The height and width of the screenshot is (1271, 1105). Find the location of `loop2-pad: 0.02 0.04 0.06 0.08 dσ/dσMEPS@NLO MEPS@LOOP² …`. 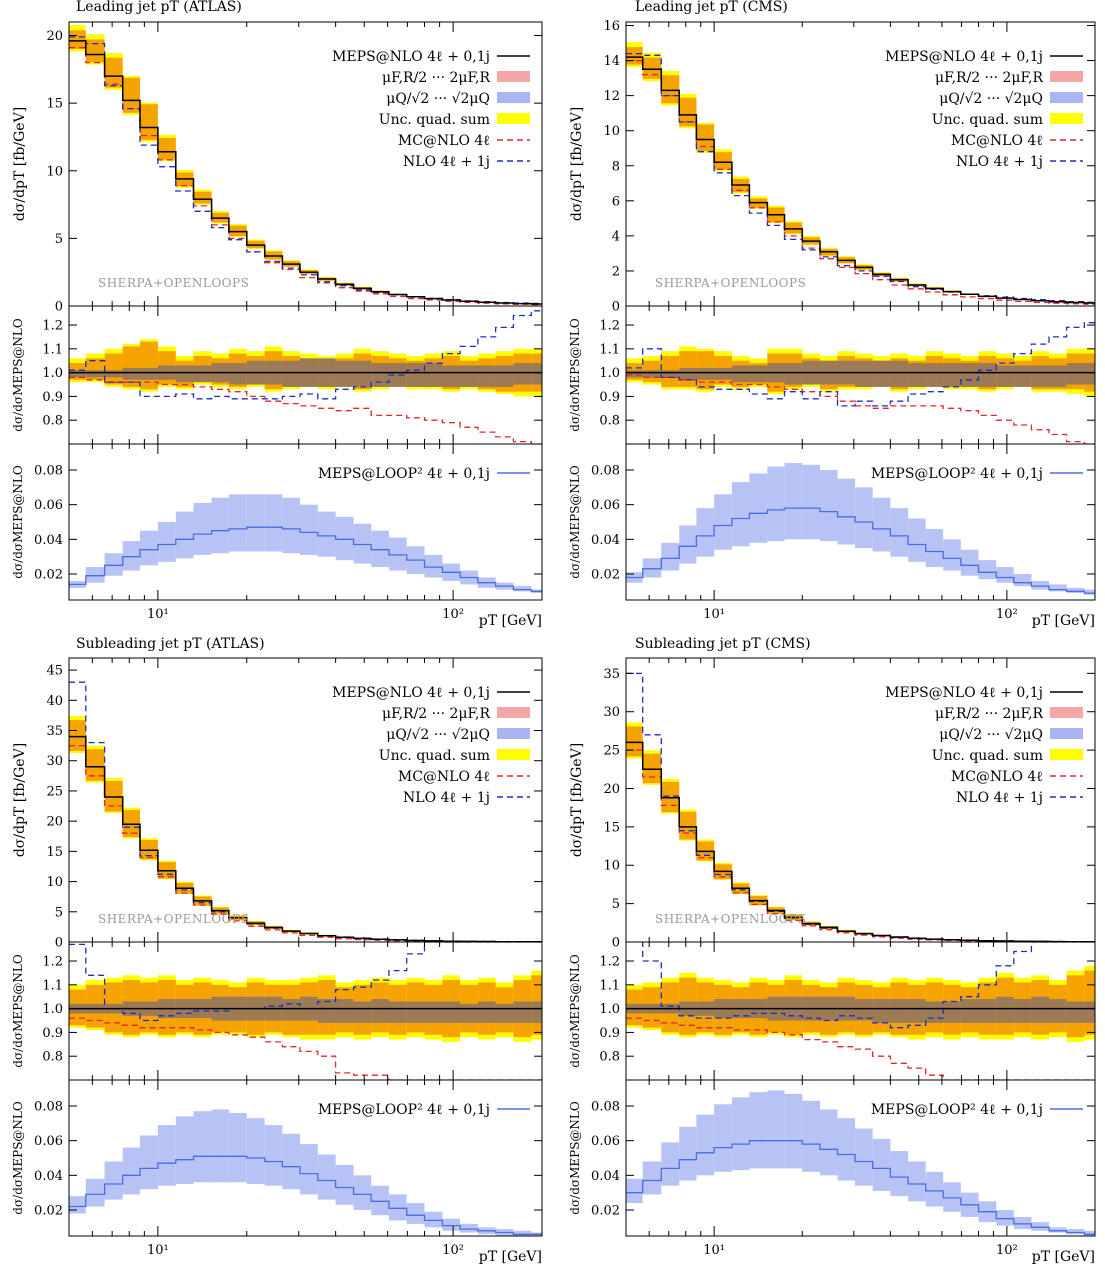

loop2-pad: 0.02 0.04 0.06 0.08 dσ/dσMEPS@NLO MEPS@LOOP² … is located at coordinates (832, 1158).